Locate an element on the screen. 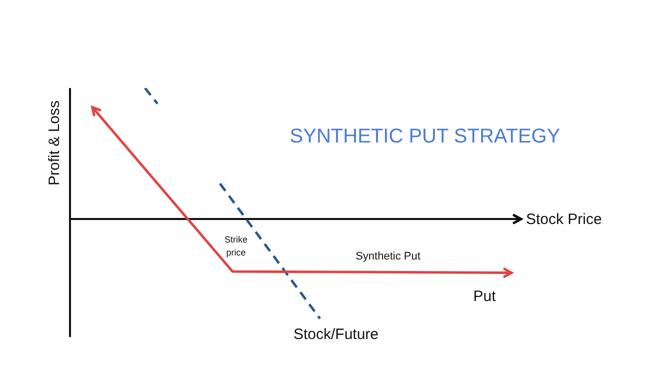  annotation: Strike price is located at coordinates (236, 246).